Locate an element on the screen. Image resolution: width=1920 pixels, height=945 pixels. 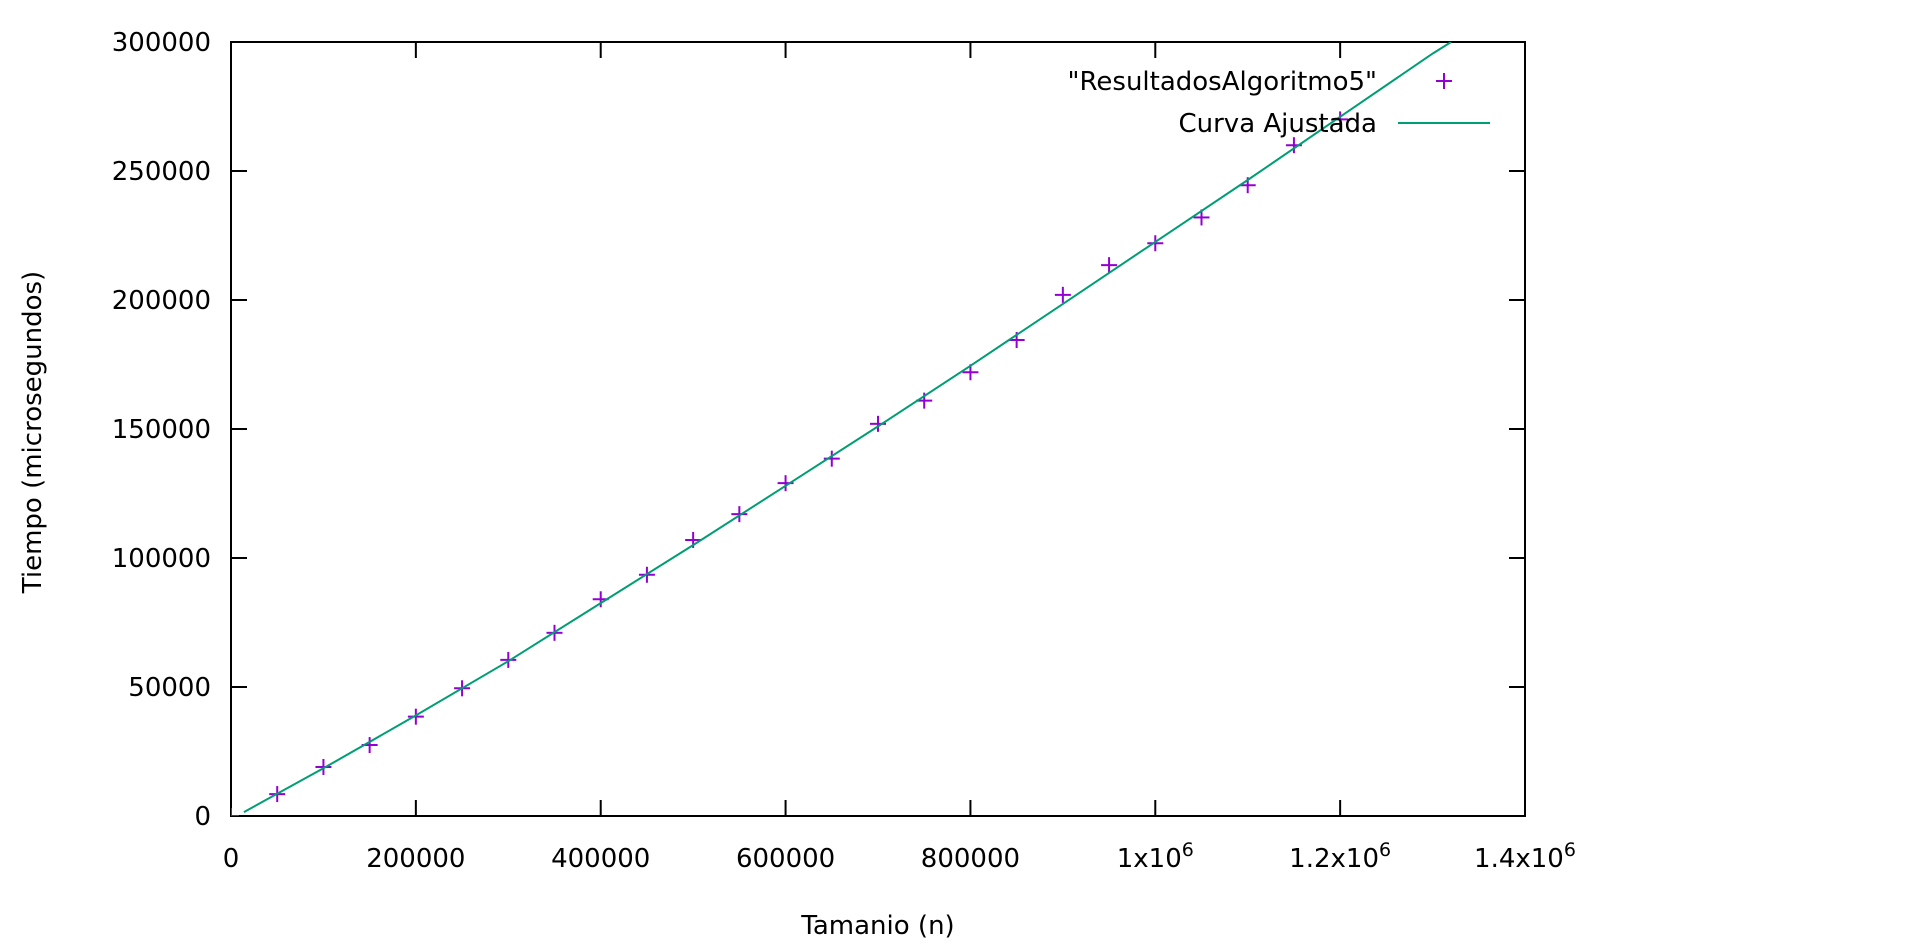
x-tick-label: 600000 is located at coordinates (785, 859).